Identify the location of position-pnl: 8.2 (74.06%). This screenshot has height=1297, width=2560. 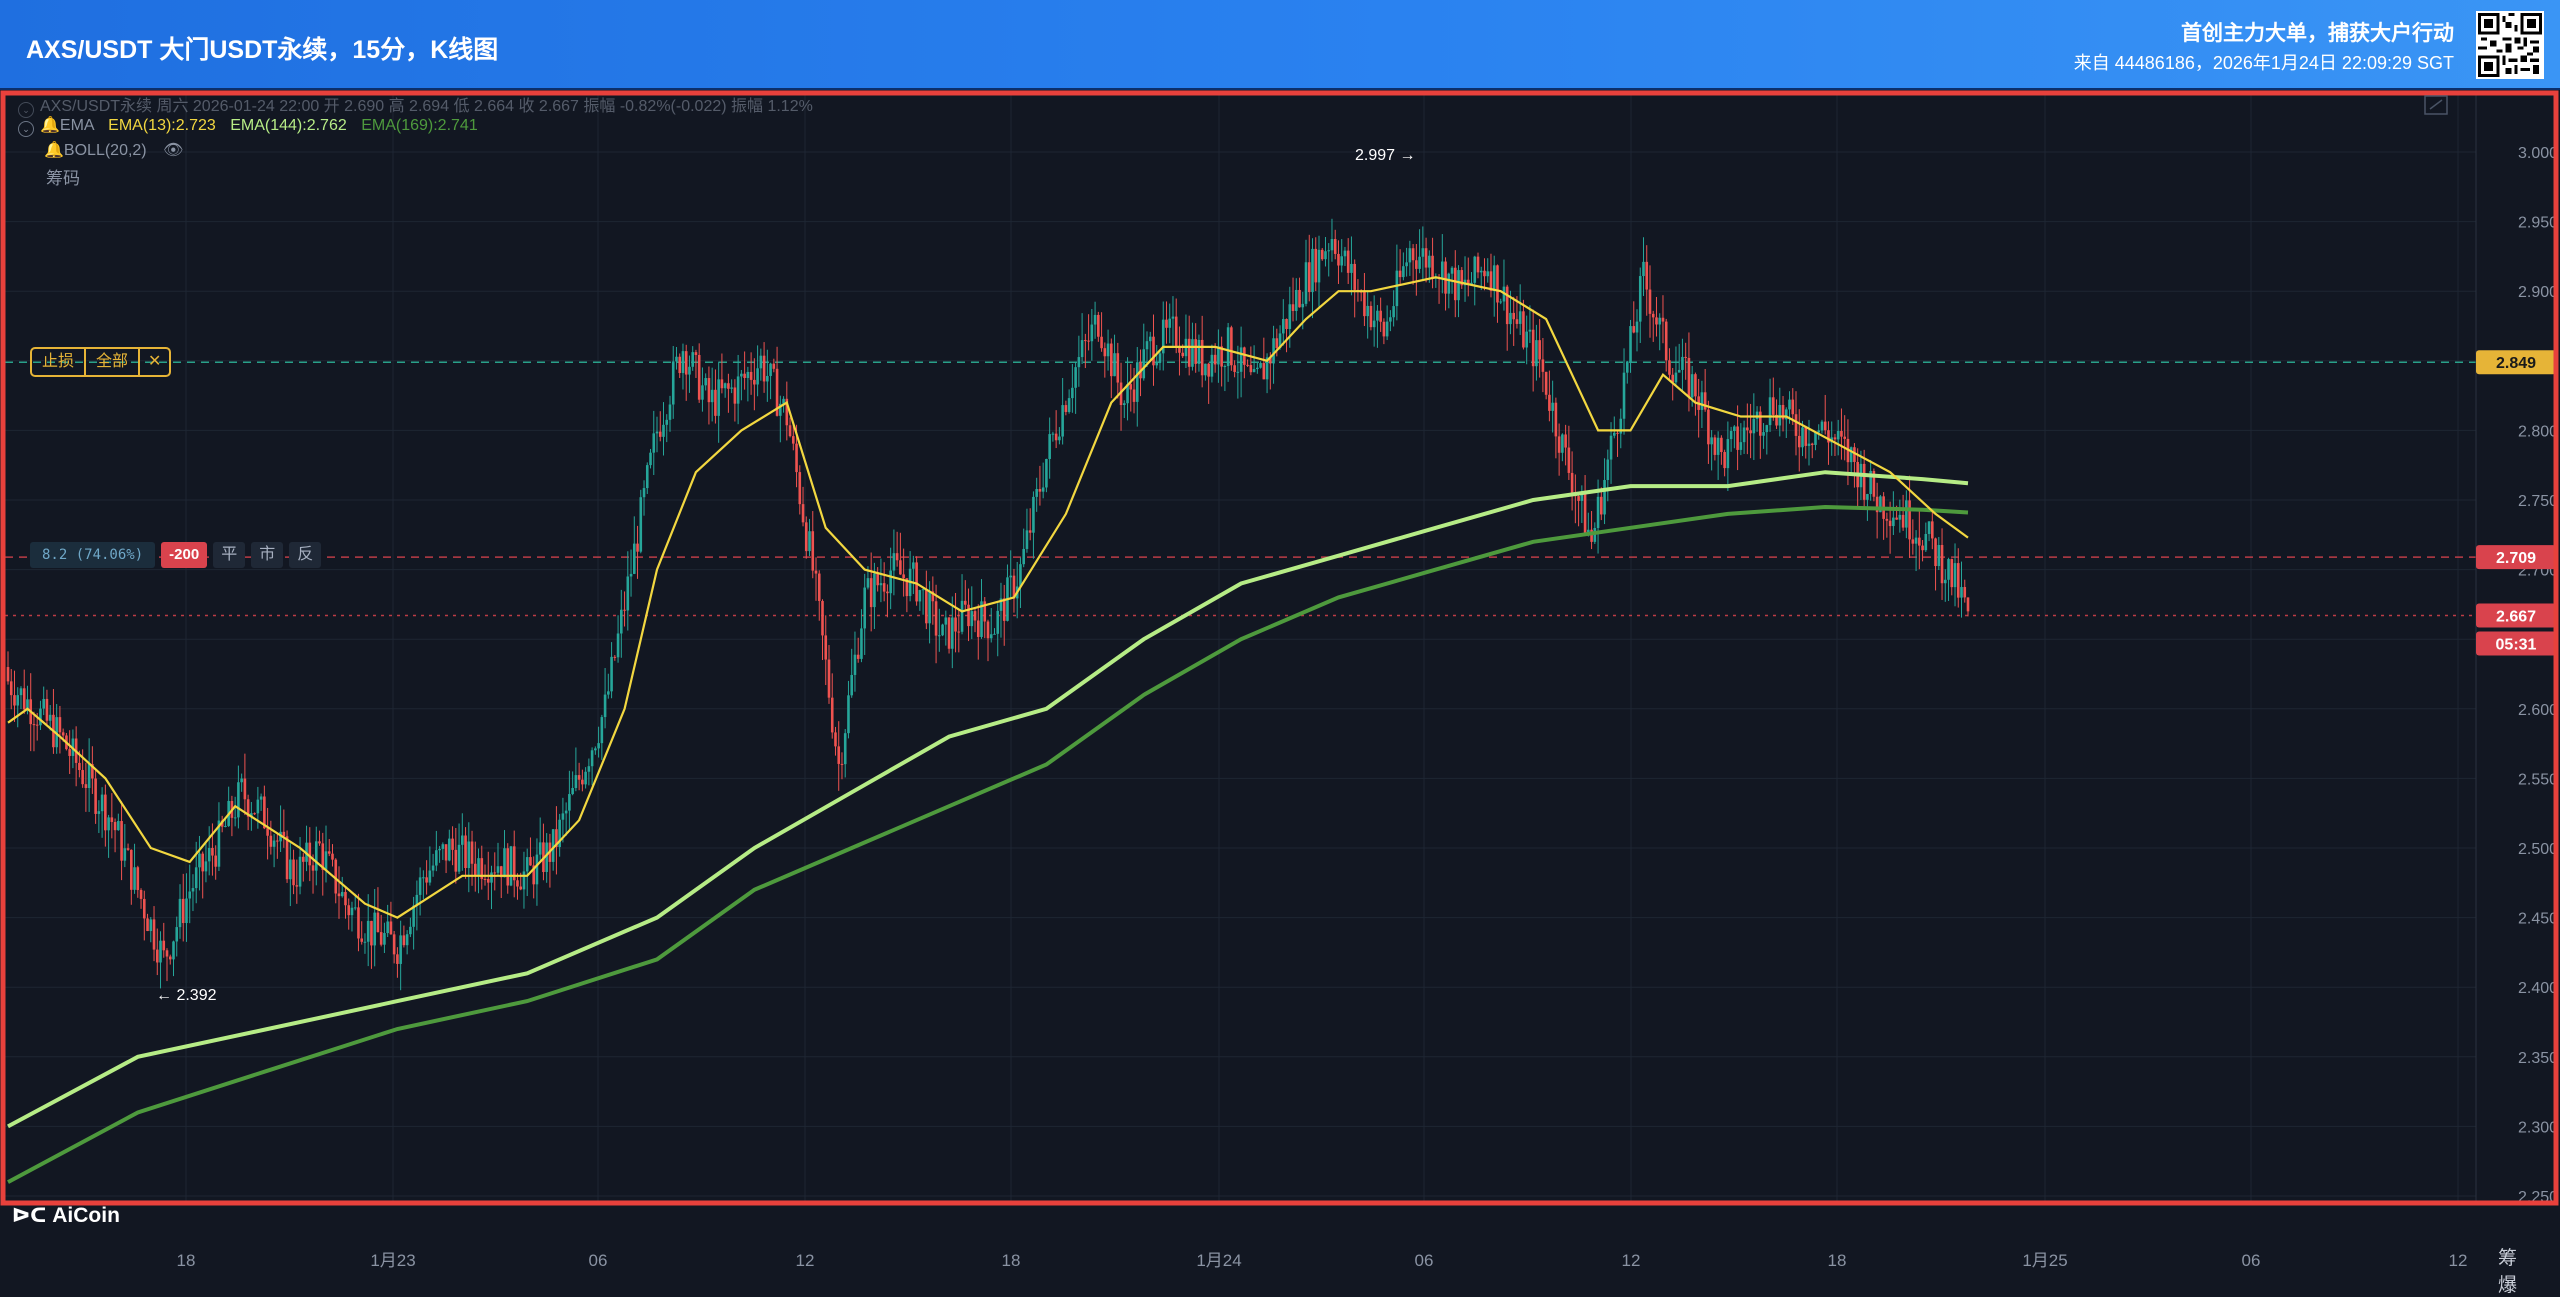
(93, 555).